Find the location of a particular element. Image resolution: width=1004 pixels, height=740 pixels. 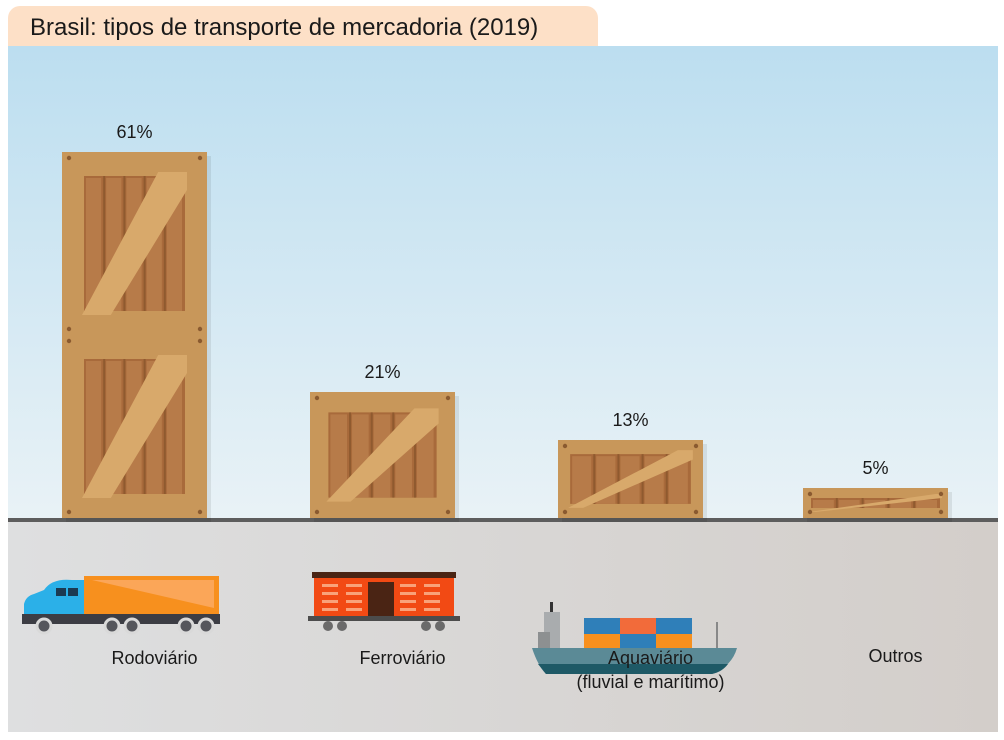

category-sublabel: (fluvial e marítimo) is located at coordinates (650, 682).